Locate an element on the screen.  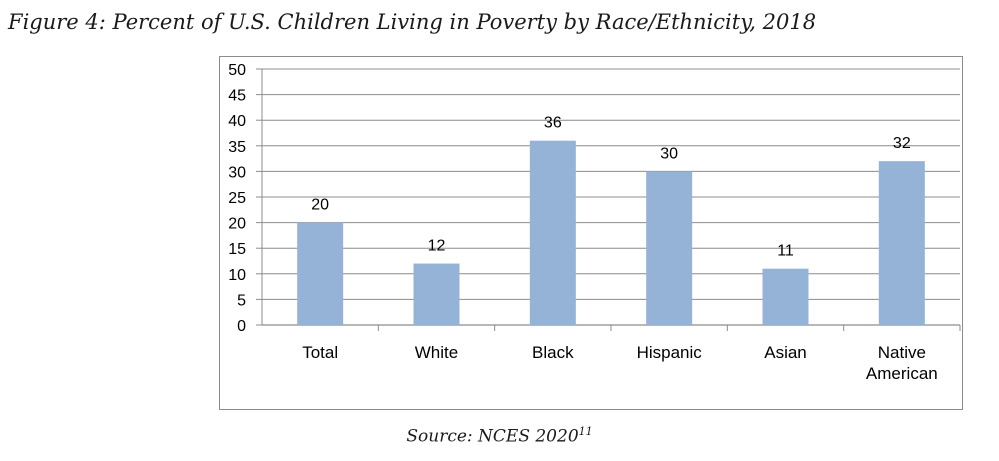
x-tick-label: Hispanic is located at coordinates (670, 352).